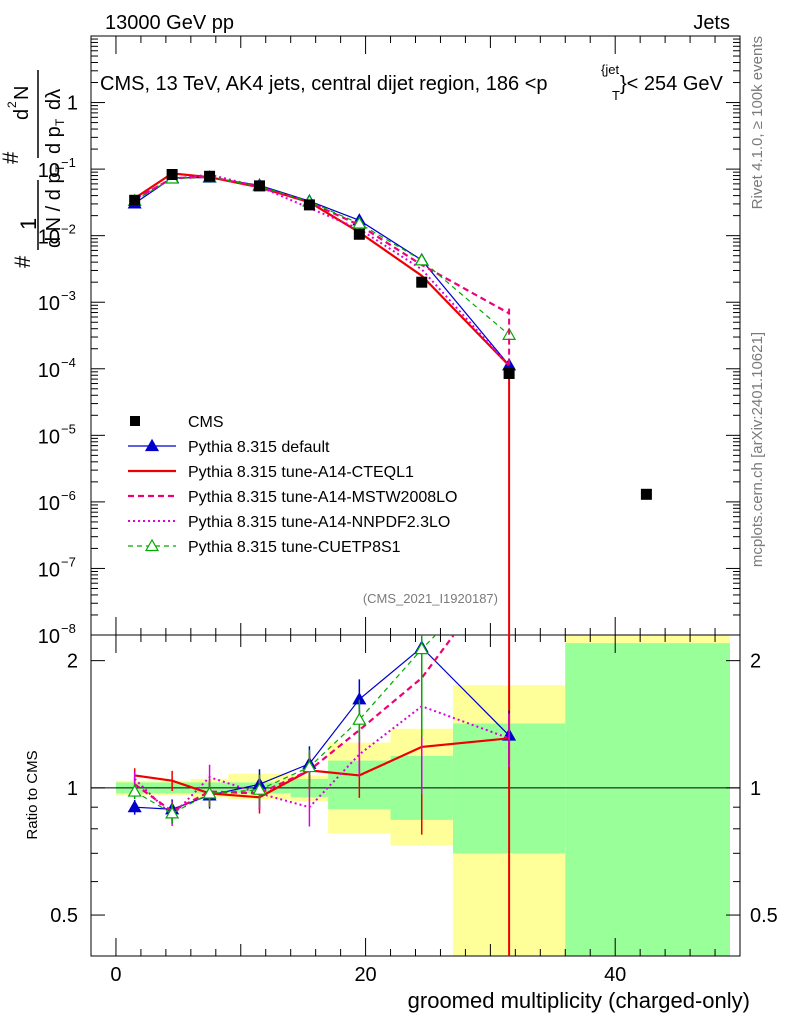  I want to click on x-tick-label: 0, so click(115, 975).